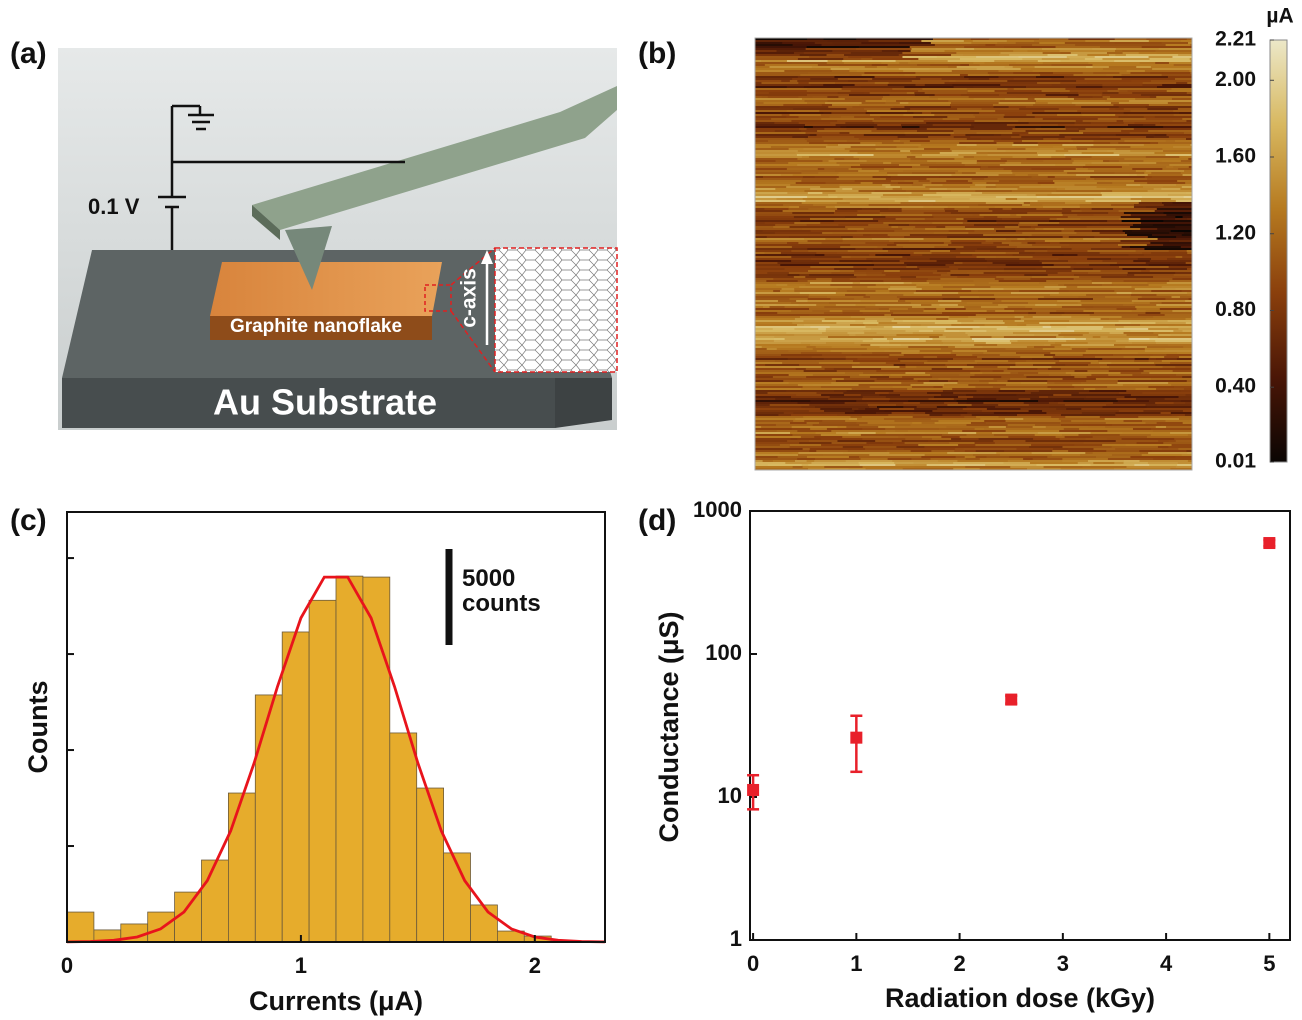 Image resolution: width=1302 pixels, height=1020 pixels. Describe the element at coordinates (322, 771) in the screenshot. I see `bar` at that location.